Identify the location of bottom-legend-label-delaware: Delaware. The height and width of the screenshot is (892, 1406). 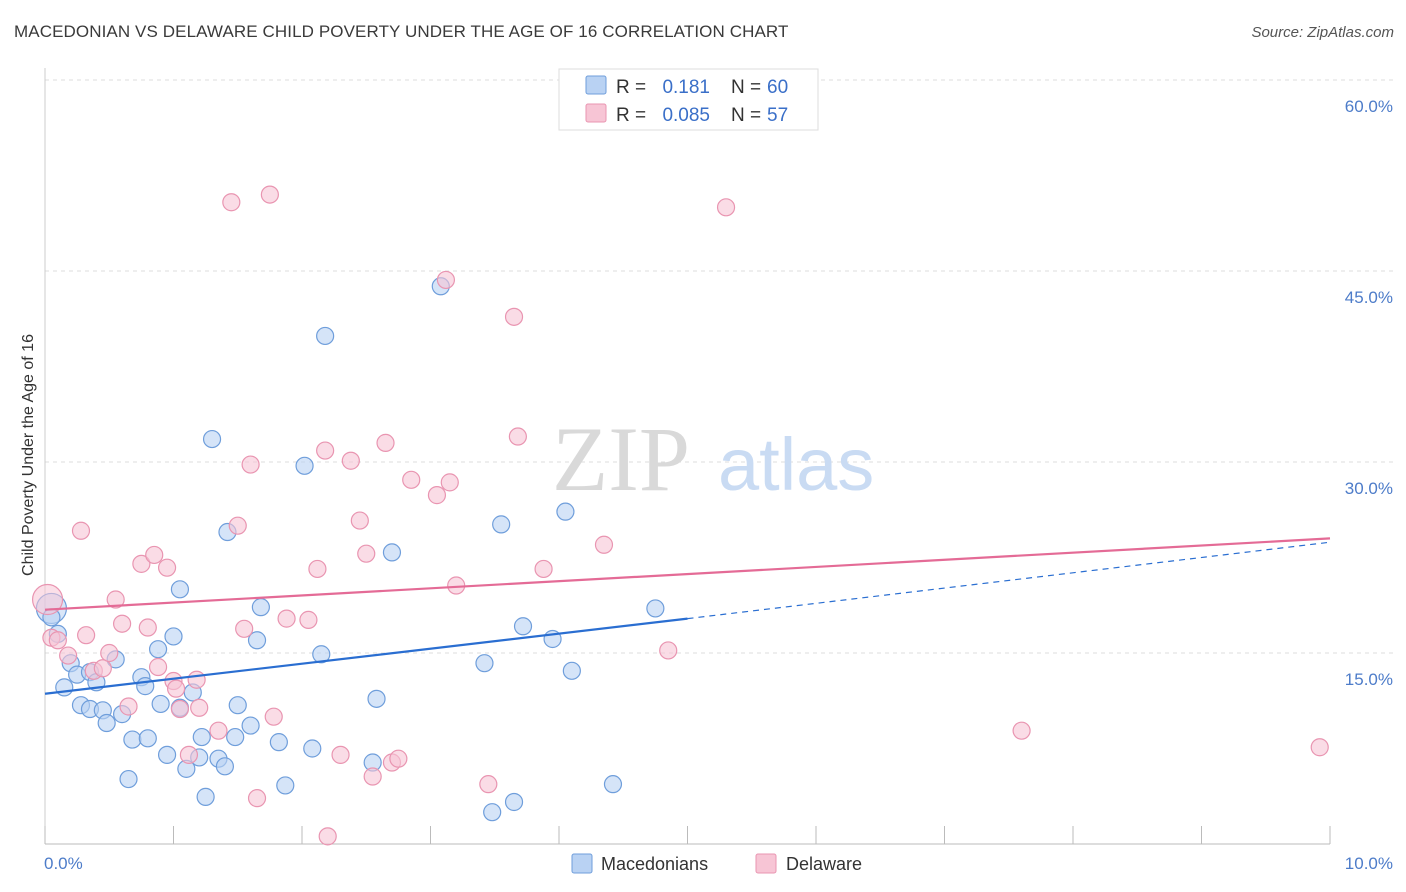
(824, 864).